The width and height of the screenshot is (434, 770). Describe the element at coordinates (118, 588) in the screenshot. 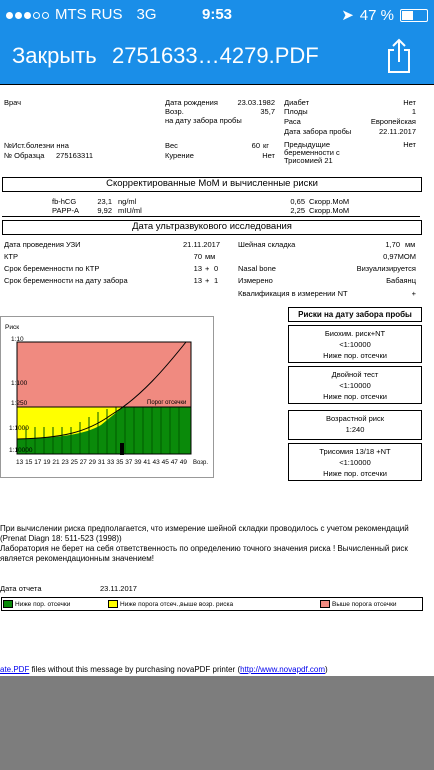

I see `report-date-value: 23.11.2017` at that location.